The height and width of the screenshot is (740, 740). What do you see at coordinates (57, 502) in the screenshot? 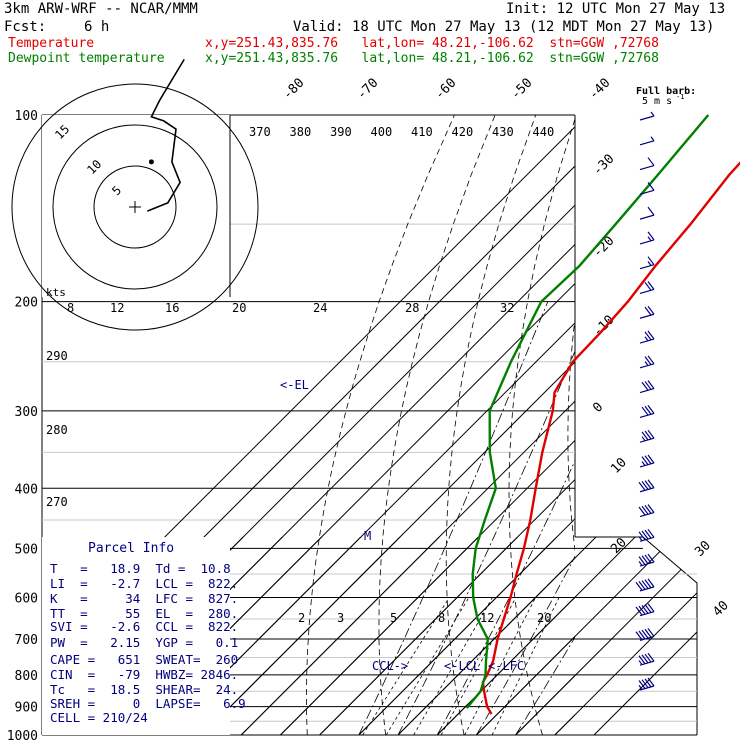
I see `theta-e-label: 270` at bounding box center [57, 502].